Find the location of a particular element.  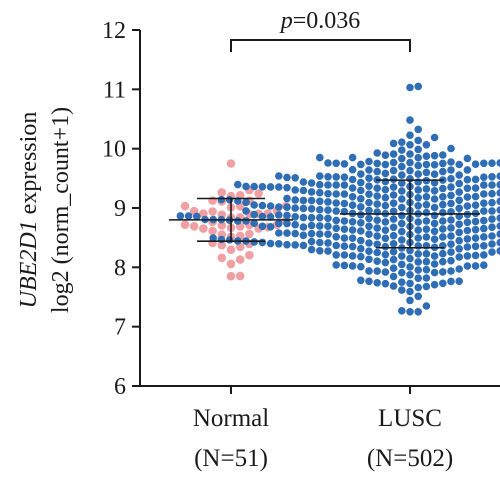

p-value: =0.036 is located at coordinates (327, 21).